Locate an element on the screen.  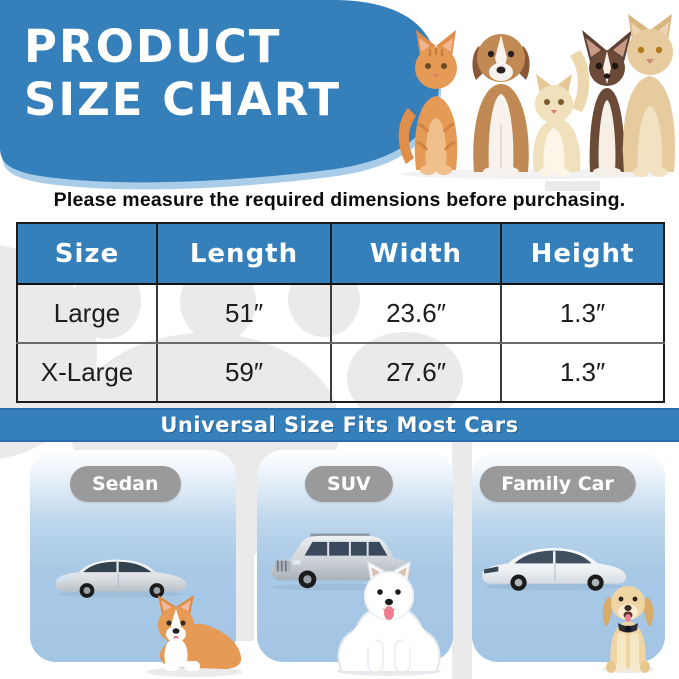
table-row-large: Large 51″ 23.6″ 1.3″ is located at coordinates (340, 314).